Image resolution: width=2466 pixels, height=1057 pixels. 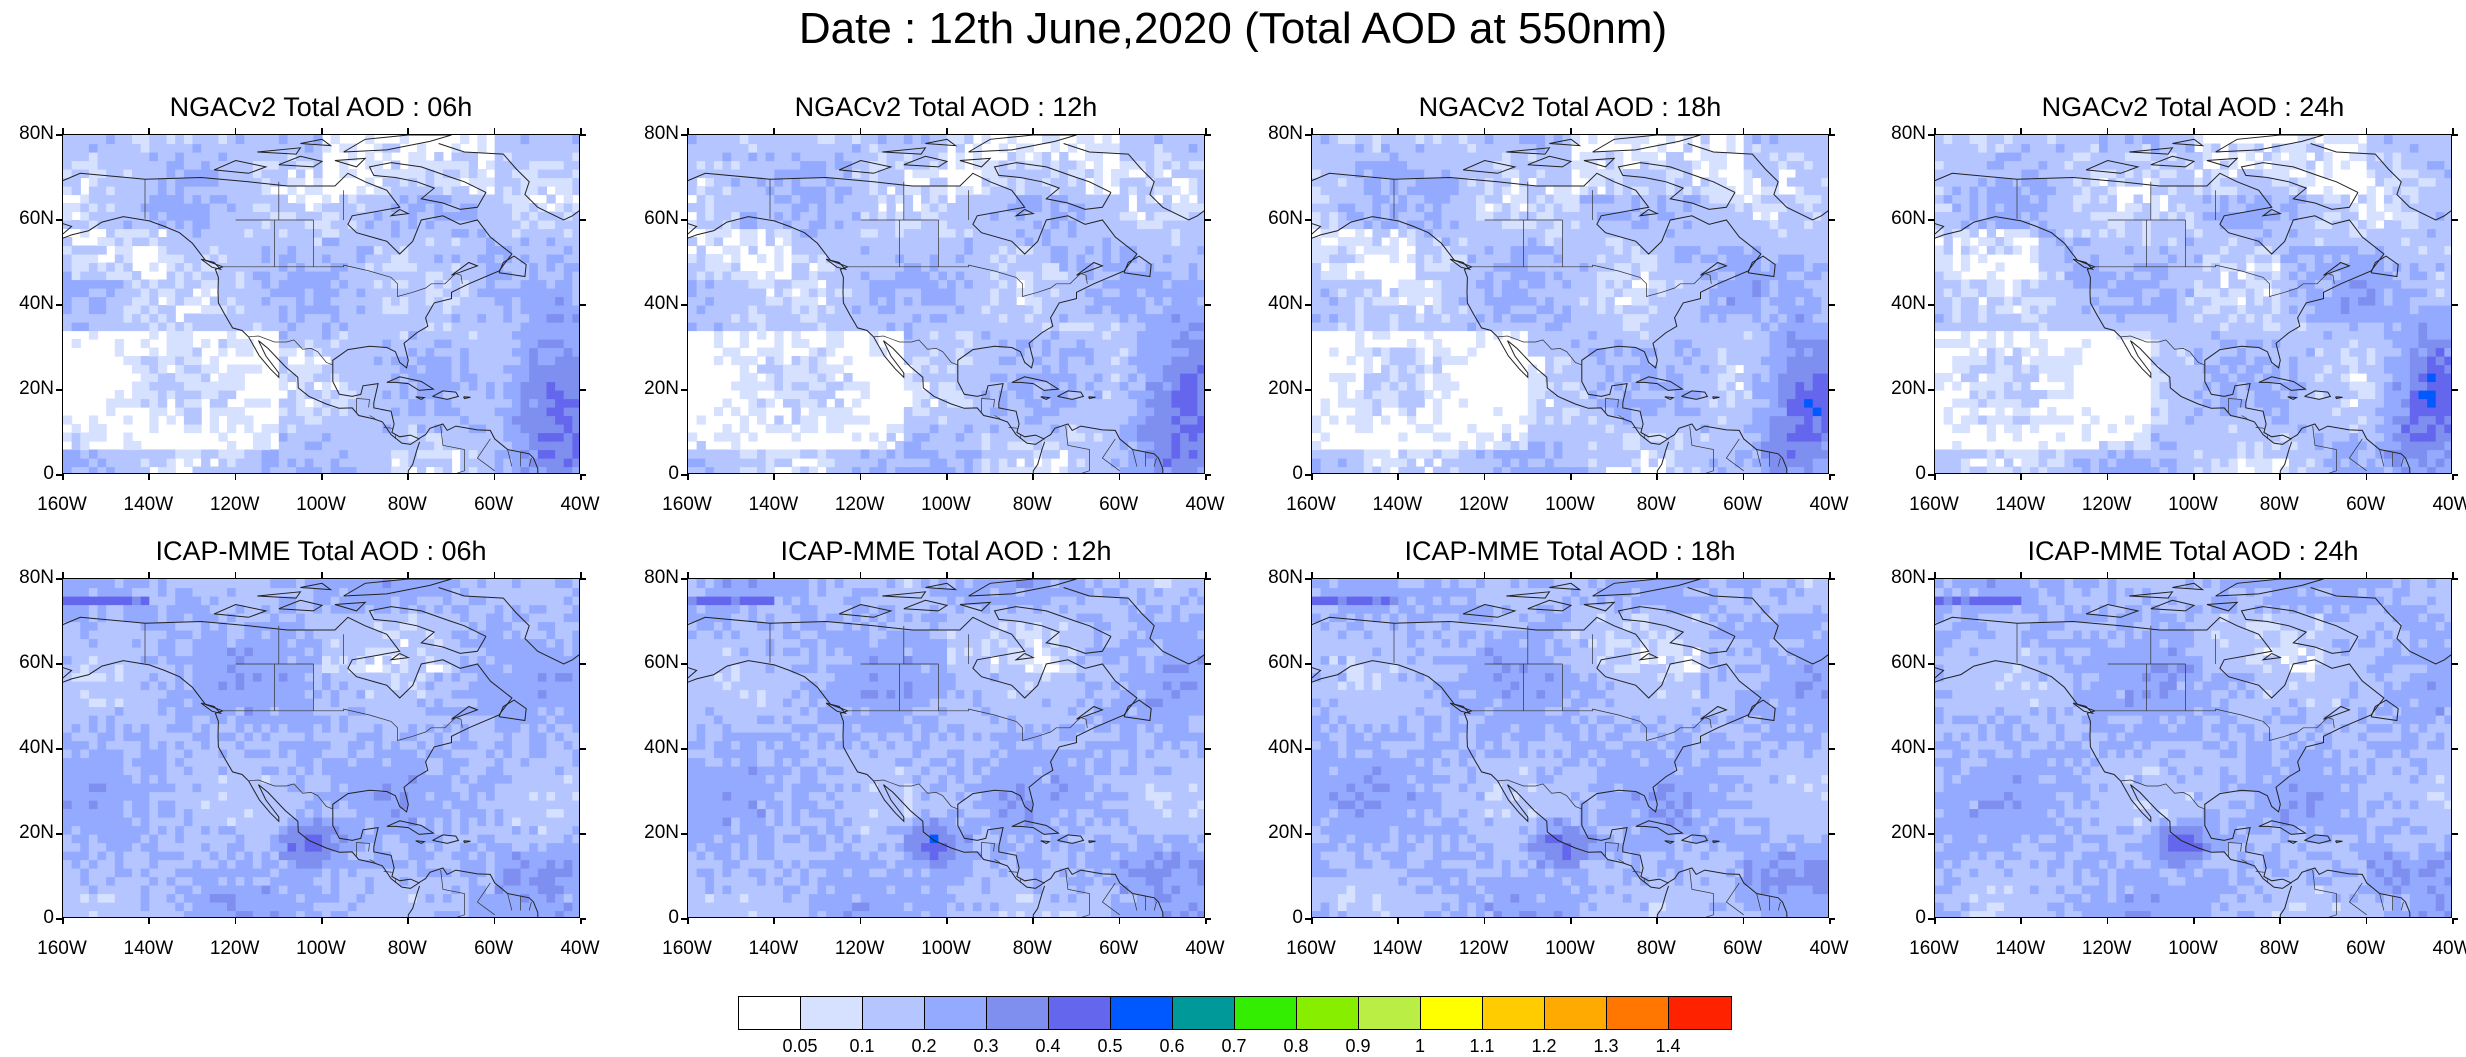 I want to click on lat-tick-label: 0, so click(x=654, y=474).